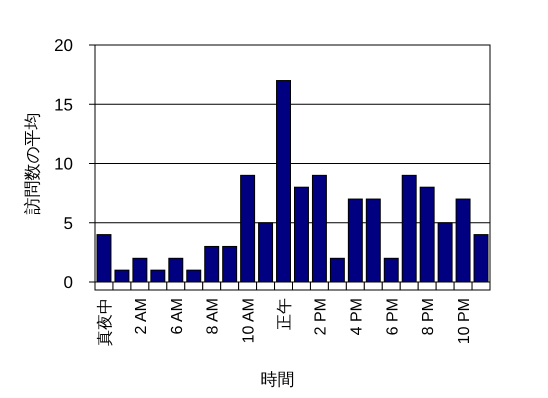 This screenshot has height=398, width=548. Describe the element at coordinates (249, 321) in the screenshot. I see `x-tick-label: 10 AM` at that location.